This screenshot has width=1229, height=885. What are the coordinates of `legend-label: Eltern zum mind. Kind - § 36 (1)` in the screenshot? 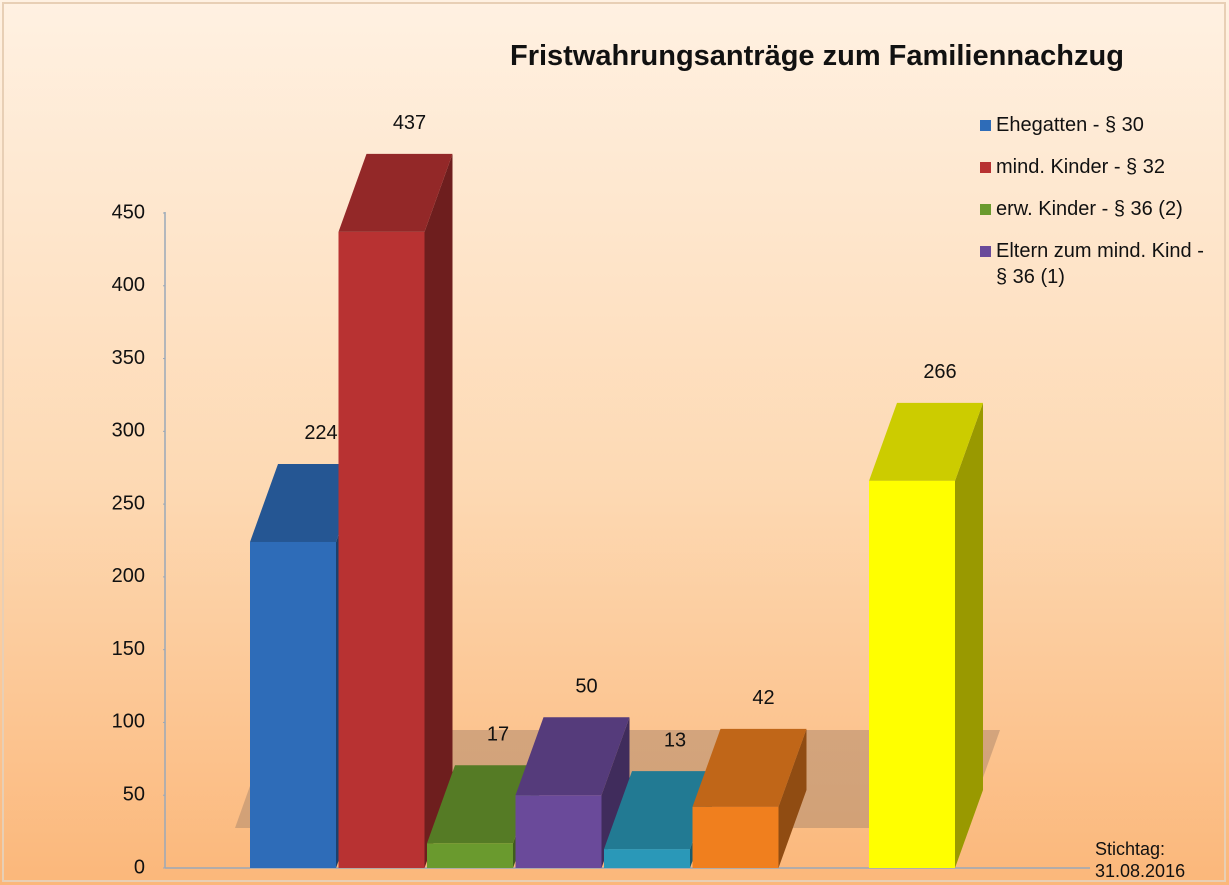 It's located at (1100, 264).